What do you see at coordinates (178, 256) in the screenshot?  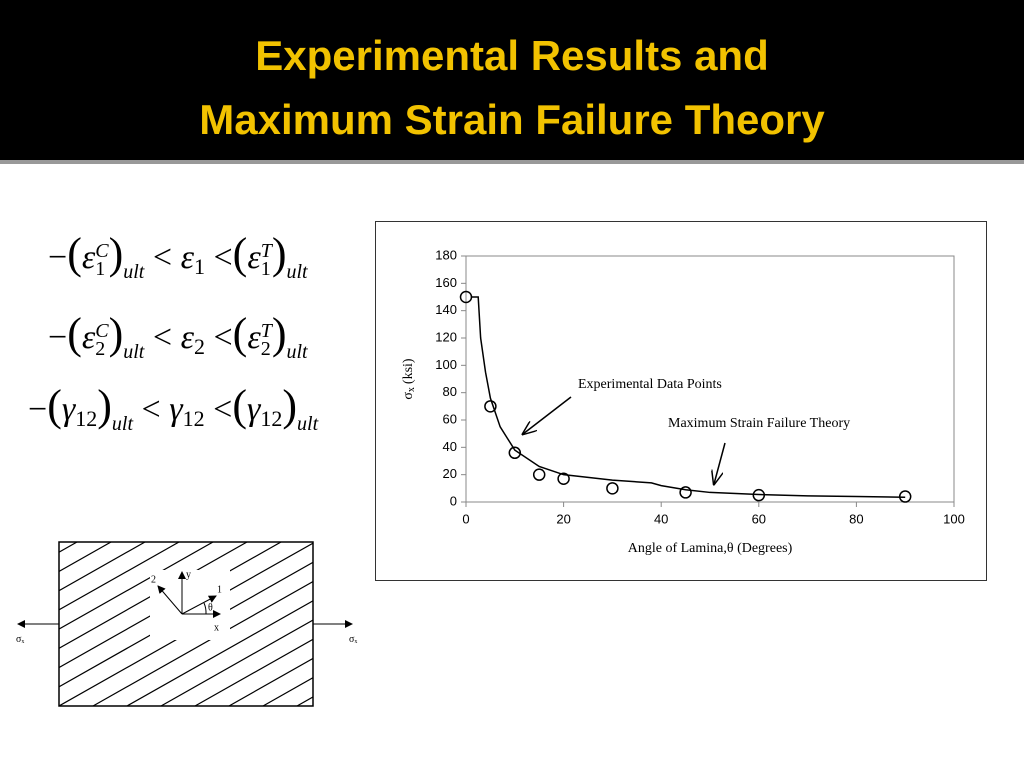 I see `equation: −(ε C 1)ult < ε1 <(ε T 1)ult` at bounding box center [178, 256].